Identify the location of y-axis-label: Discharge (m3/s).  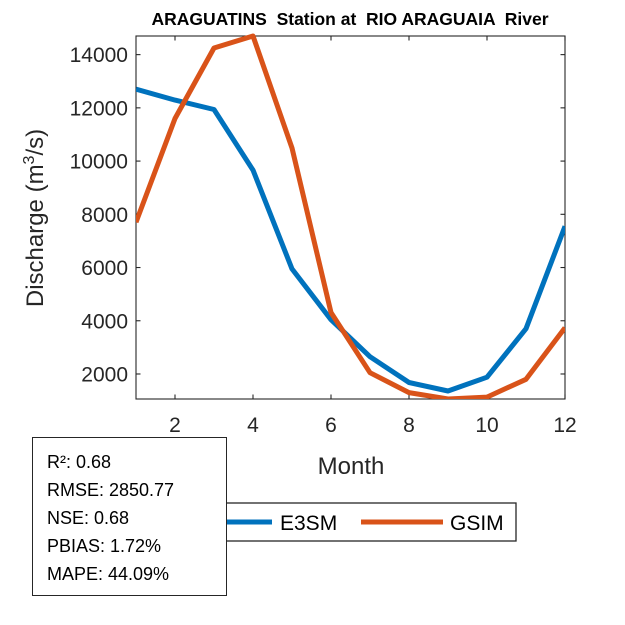
(35, 218).